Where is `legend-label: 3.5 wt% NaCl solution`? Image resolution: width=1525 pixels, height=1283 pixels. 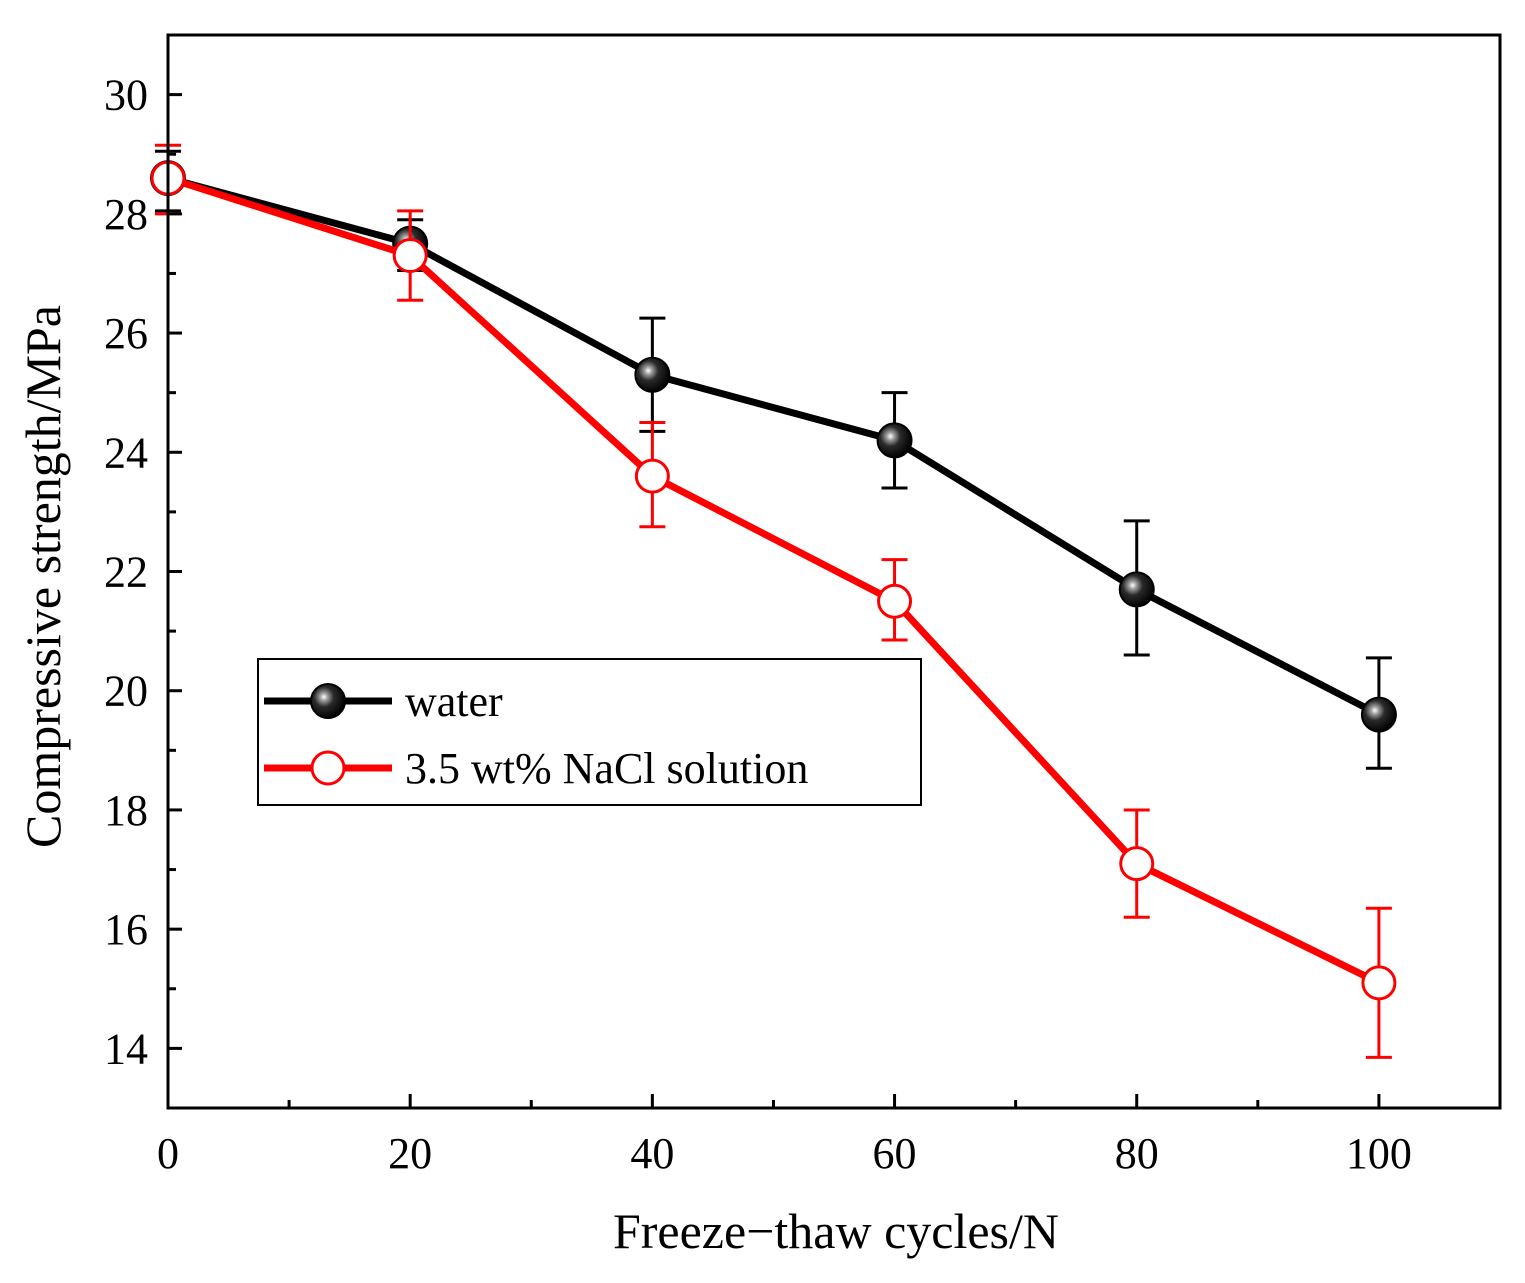
legend-label: 3.5 wt% NaCl solution is located at coordinates (606, 768).